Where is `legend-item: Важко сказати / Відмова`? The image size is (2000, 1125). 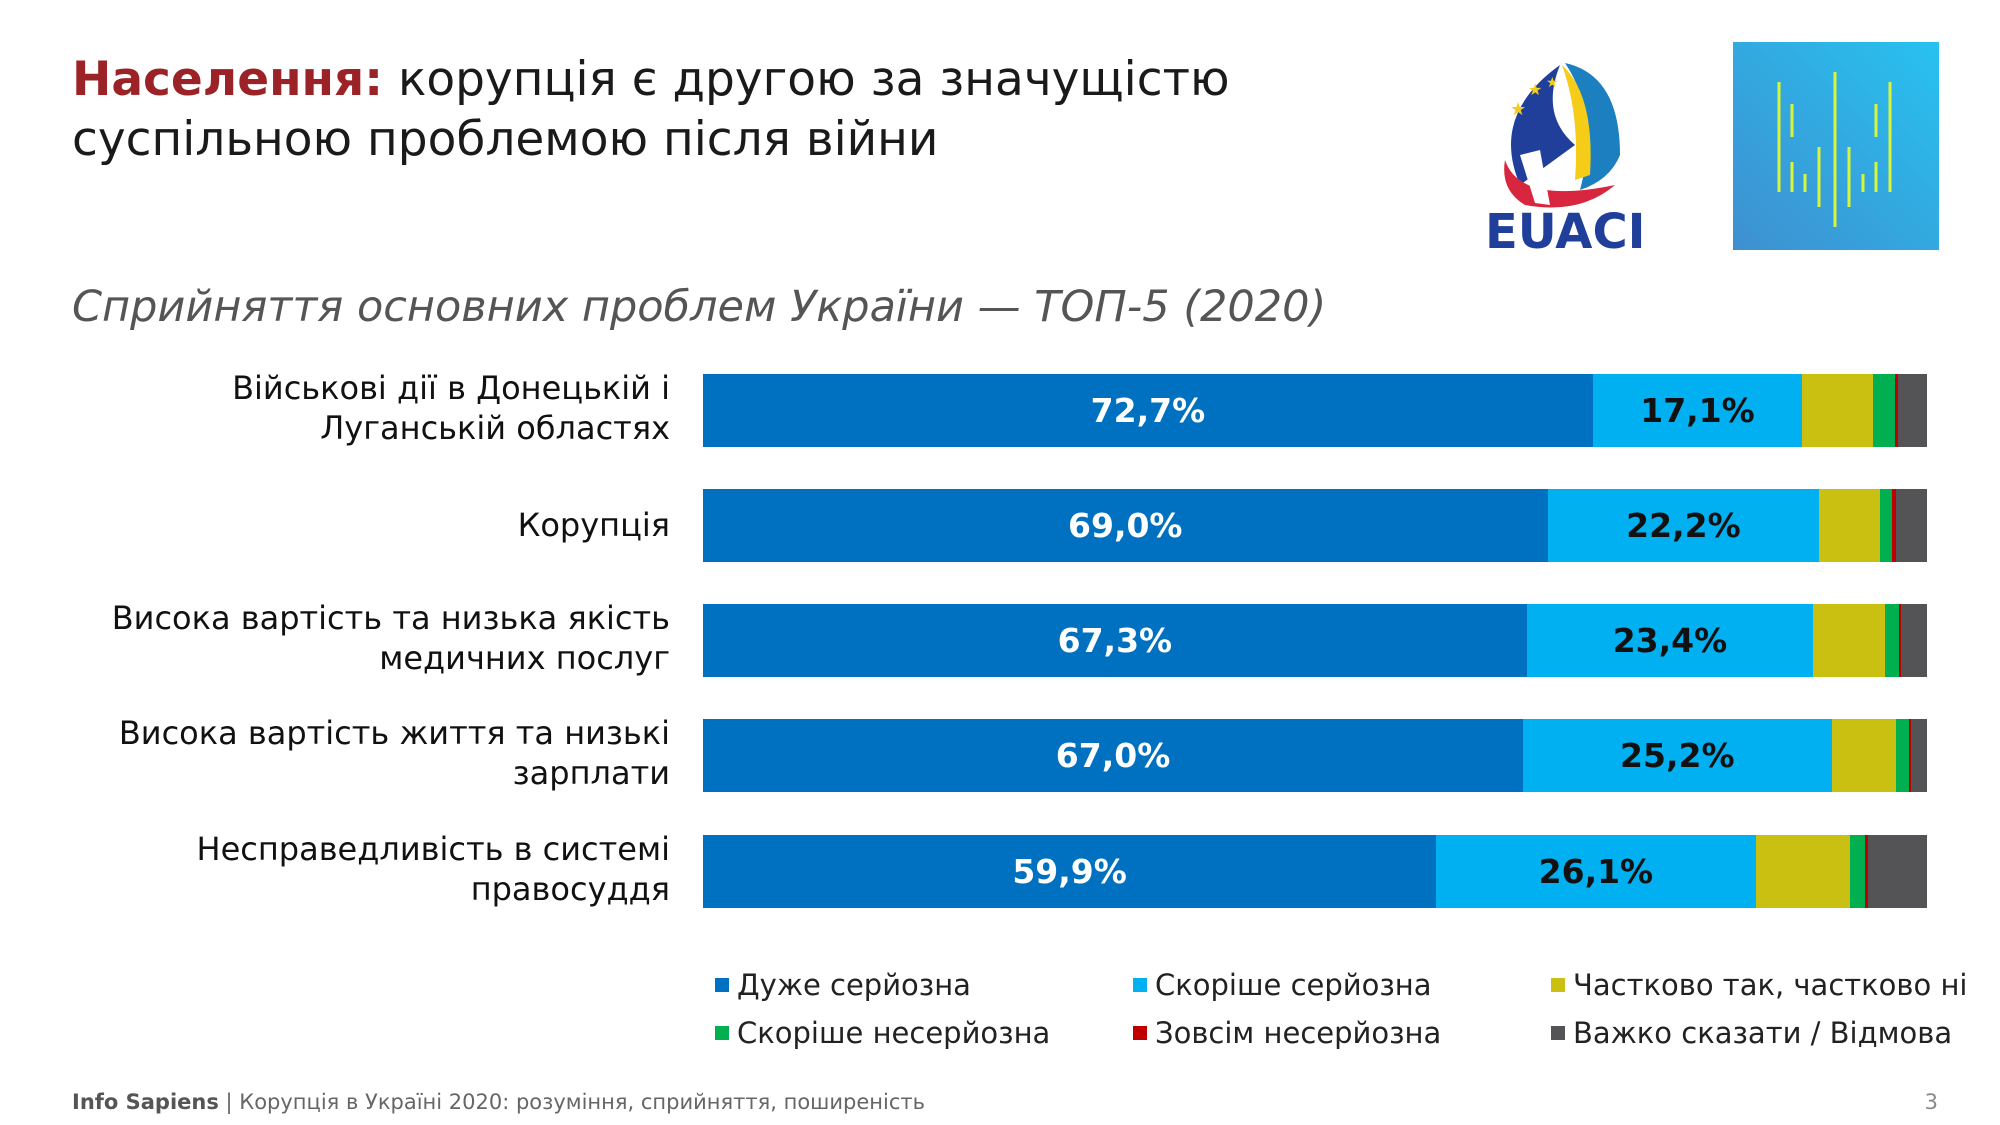
legend-item: Важко сказати / Відмова is located at coordinates (1761, 1033).